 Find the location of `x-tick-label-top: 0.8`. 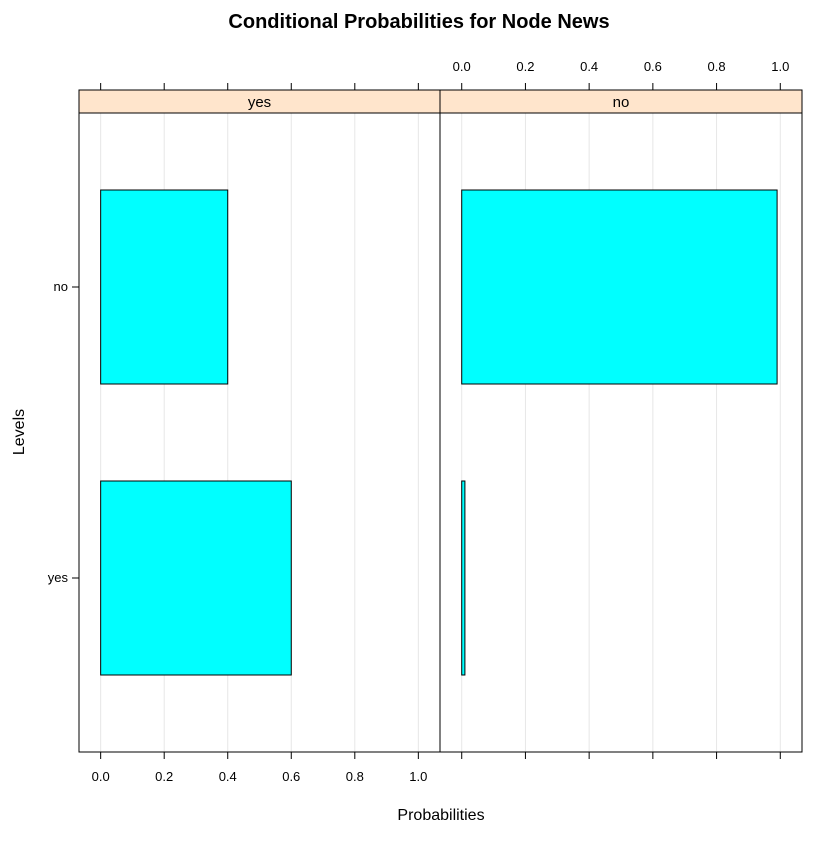

x-tick-label-top: 0.8 is located at coordinates (717, 66).